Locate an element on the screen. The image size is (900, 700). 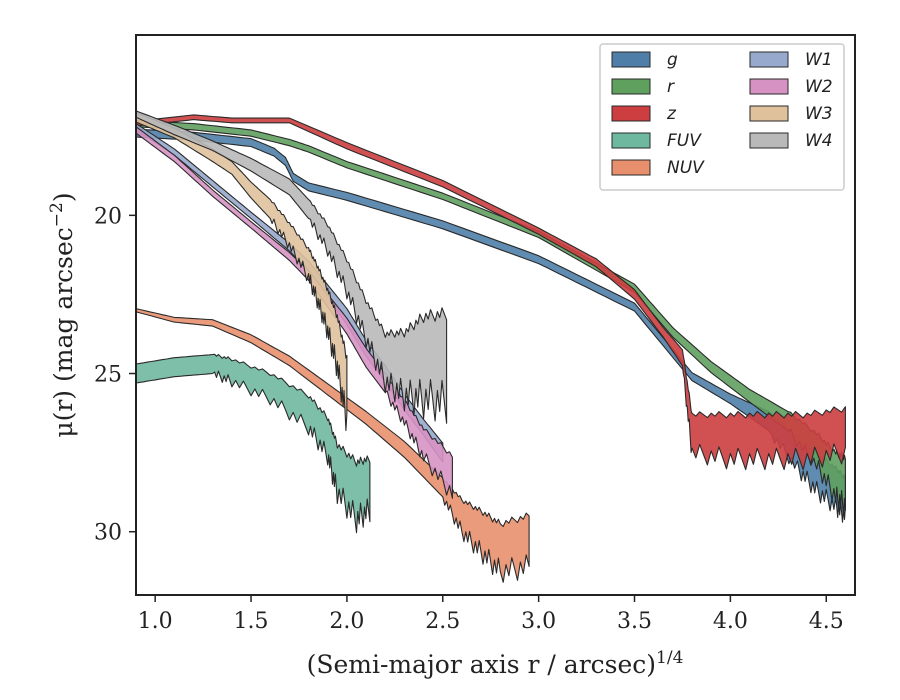
legend-swatch-fuv is located at coordinates (631, 140).